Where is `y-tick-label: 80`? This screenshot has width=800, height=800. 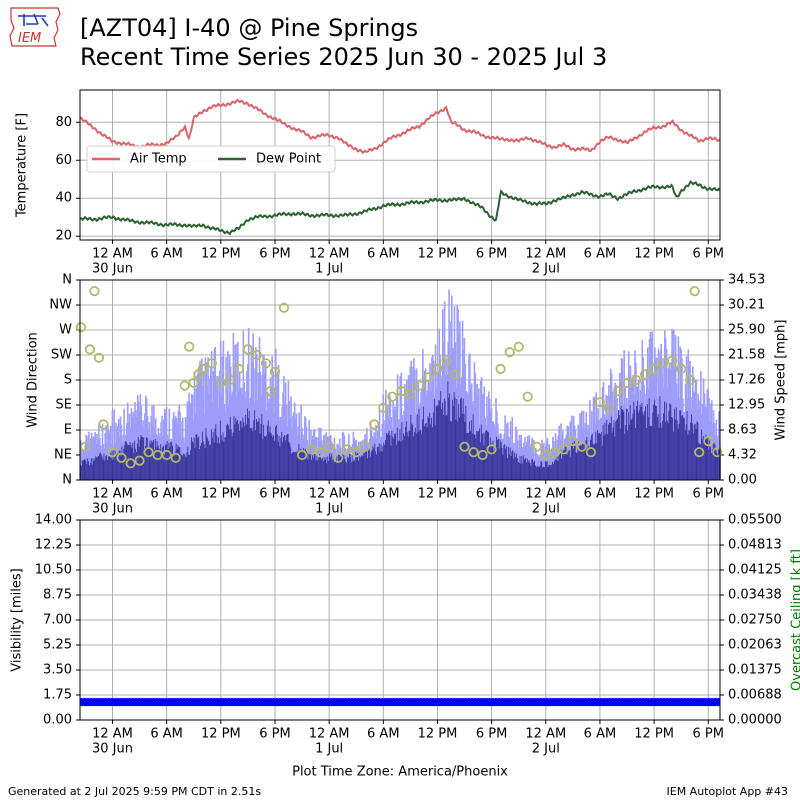
y-tick-label: 80 is located at coordinates (63, 122).